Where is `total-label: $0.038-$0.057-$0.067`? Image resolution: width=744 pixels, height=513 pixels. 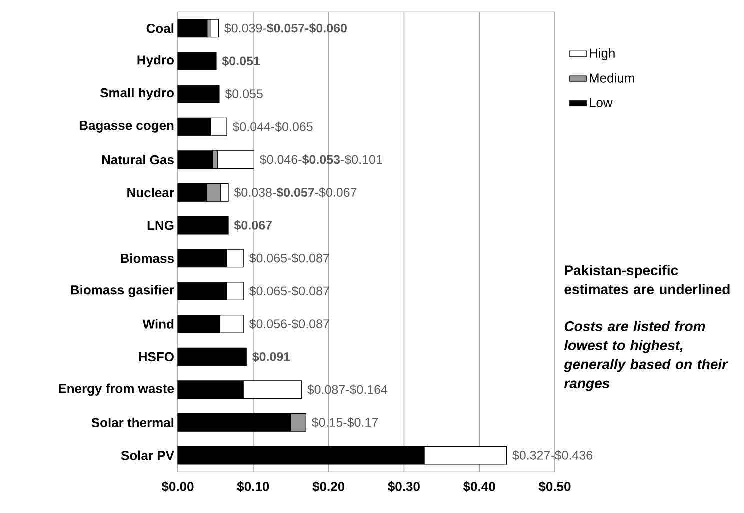 total-label: $0.038-$0.057-$0.067 is located at coordinates (295, 193).